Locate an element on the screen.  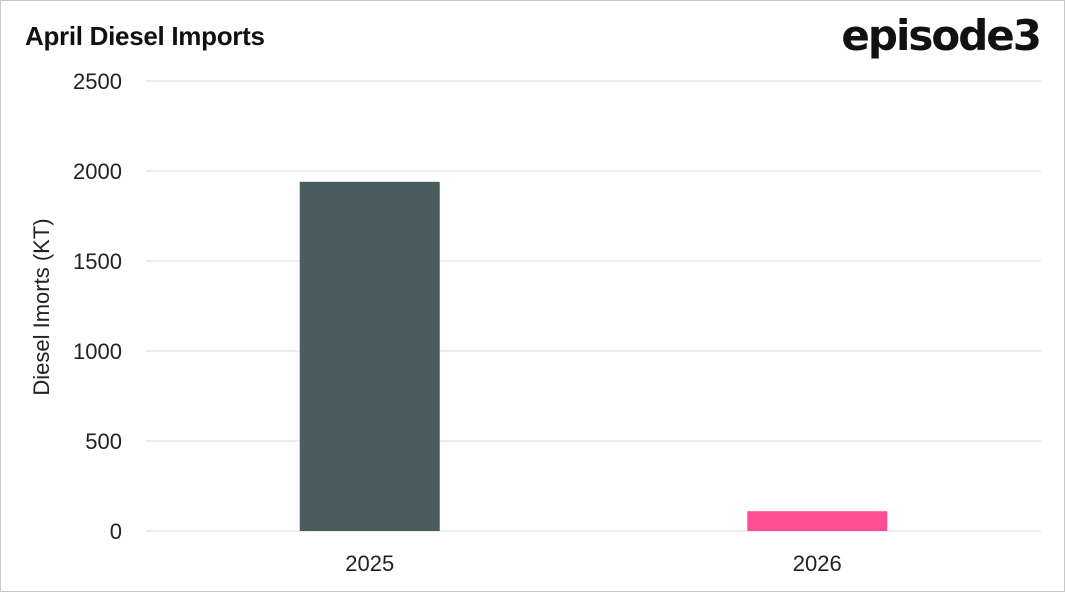
bar-2026 is located at coordinates (817, 521).